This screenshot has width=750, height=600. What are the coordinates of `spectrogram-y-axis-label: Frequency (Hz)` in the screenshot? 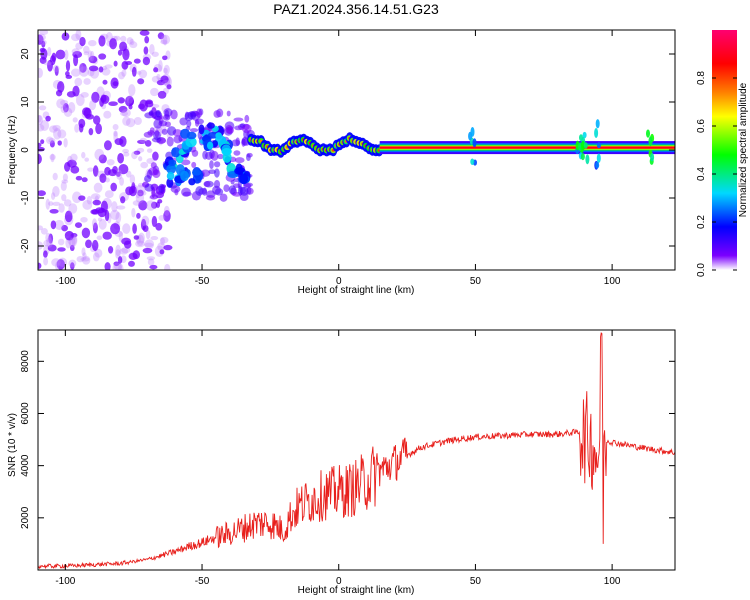 It's located at (12, 150).